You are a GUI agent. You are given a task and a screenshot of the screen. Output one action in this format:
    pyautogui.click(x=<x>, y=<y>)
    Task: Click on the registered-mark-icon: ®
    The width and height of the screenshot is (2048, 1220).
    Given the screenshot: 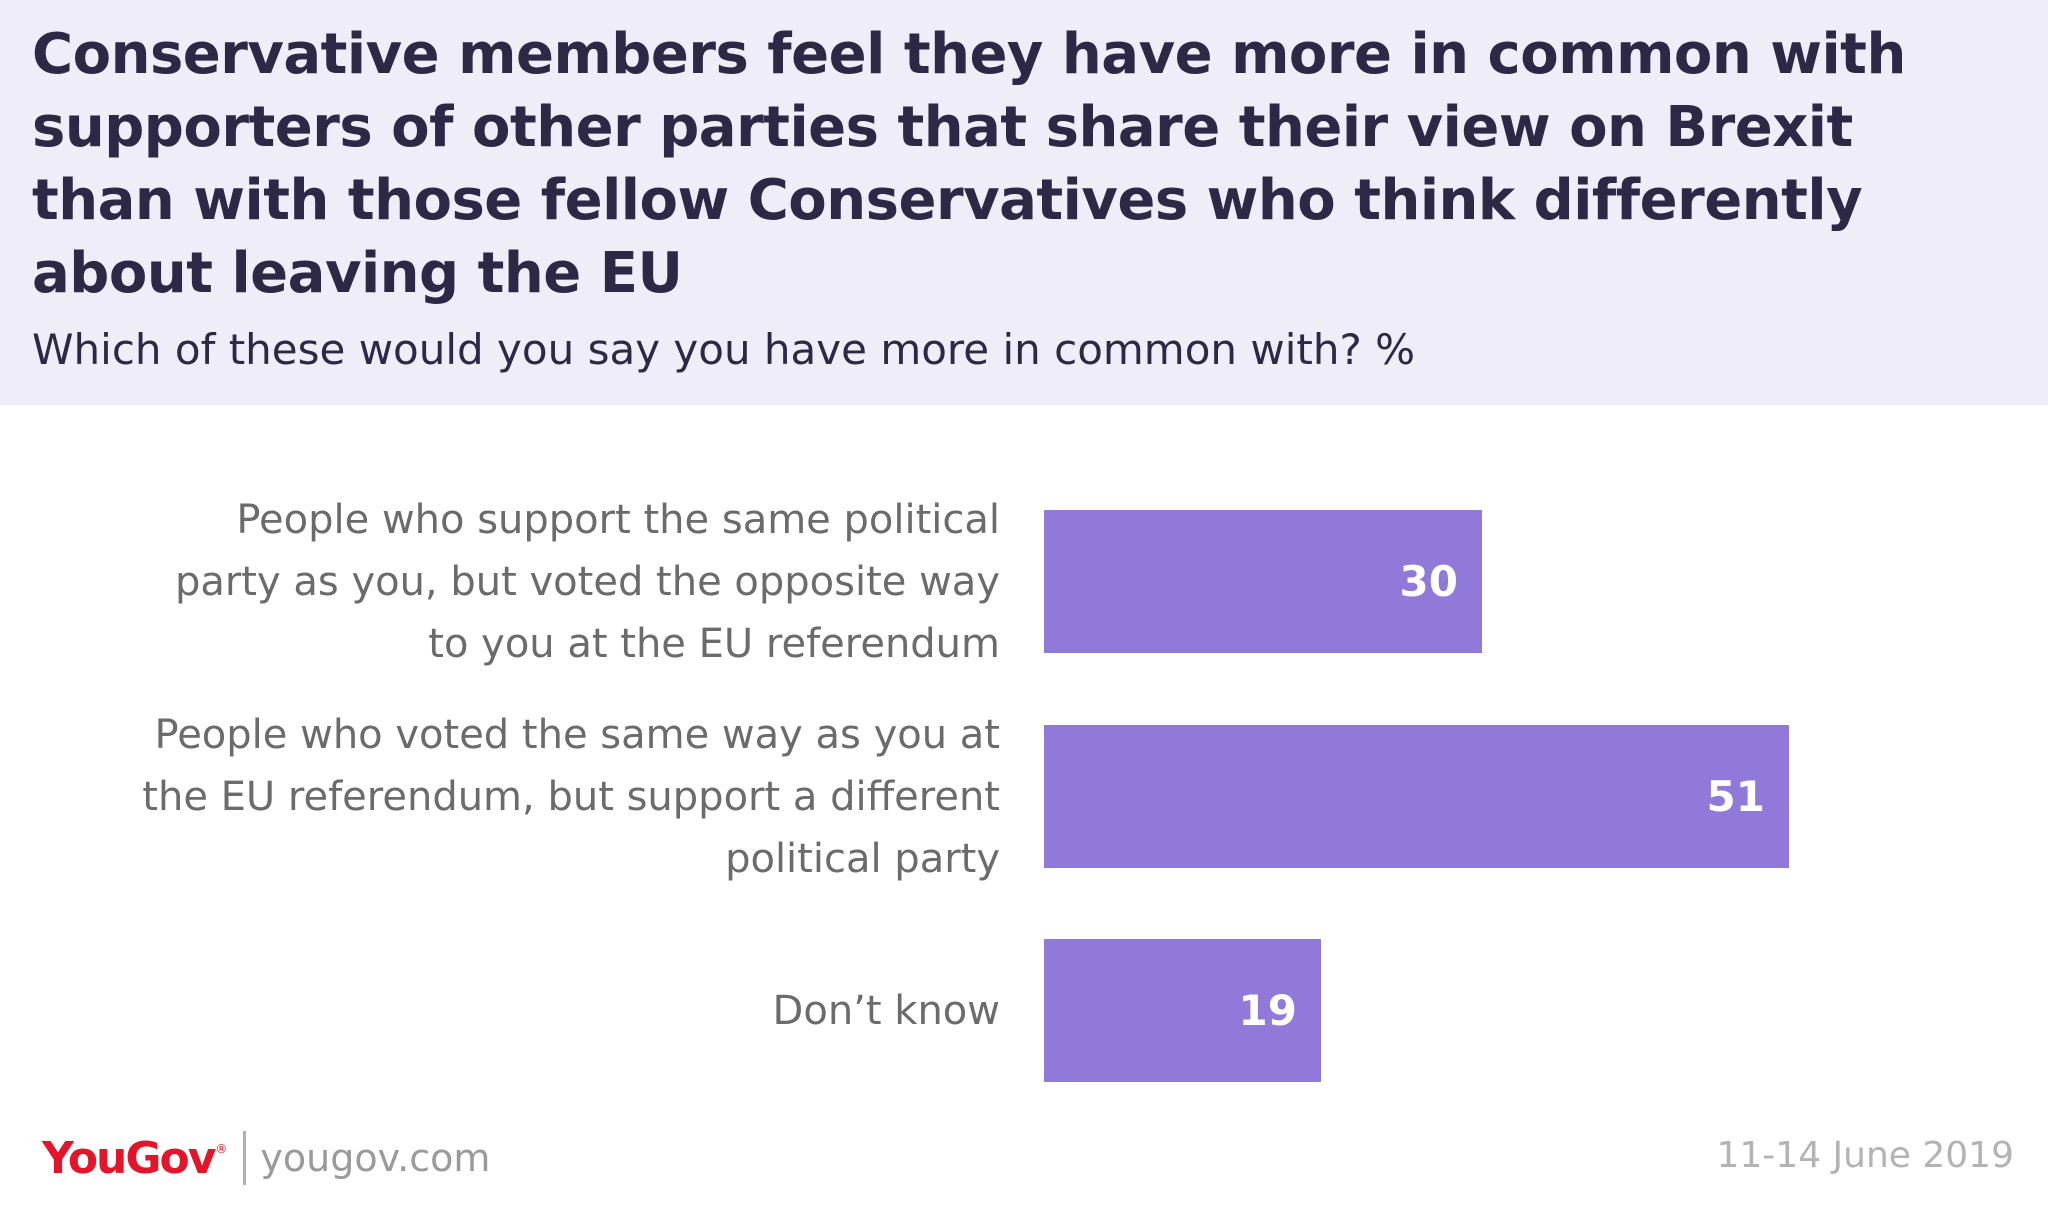 What is the action you would take?
    pyautogui.click(x=221, y=1149)
    